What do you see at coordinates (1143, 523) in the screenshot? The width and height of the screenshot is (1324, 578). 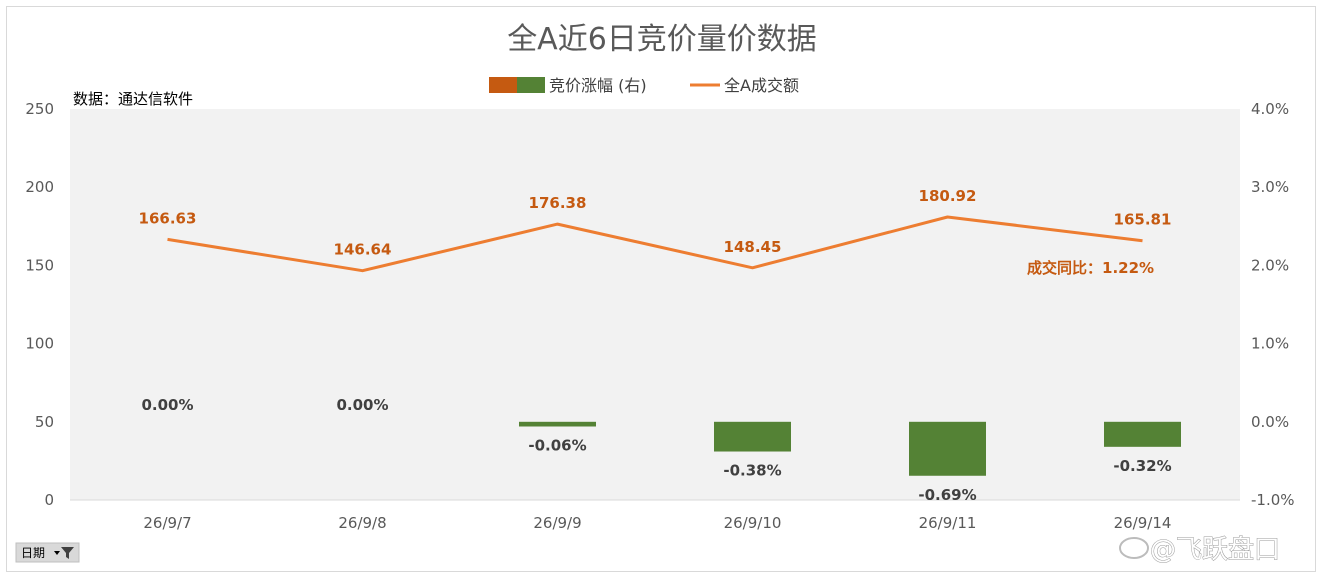 I see `x-tick-label: 26/9/14` at bounding box center [1143, 523].